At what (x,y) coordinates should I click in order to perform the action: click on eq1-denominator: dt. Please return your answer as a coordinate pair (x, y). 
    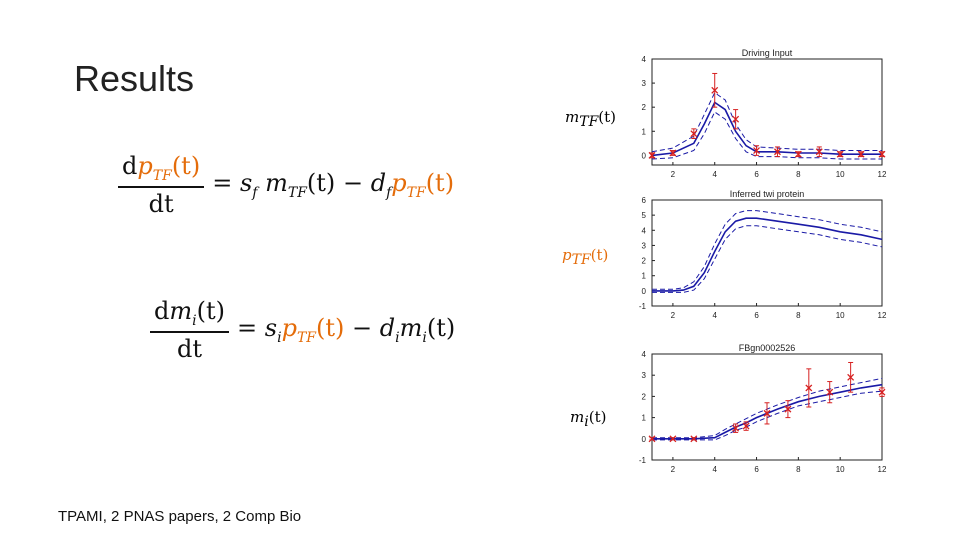
    Looking at the image, I should click on (161, 203).